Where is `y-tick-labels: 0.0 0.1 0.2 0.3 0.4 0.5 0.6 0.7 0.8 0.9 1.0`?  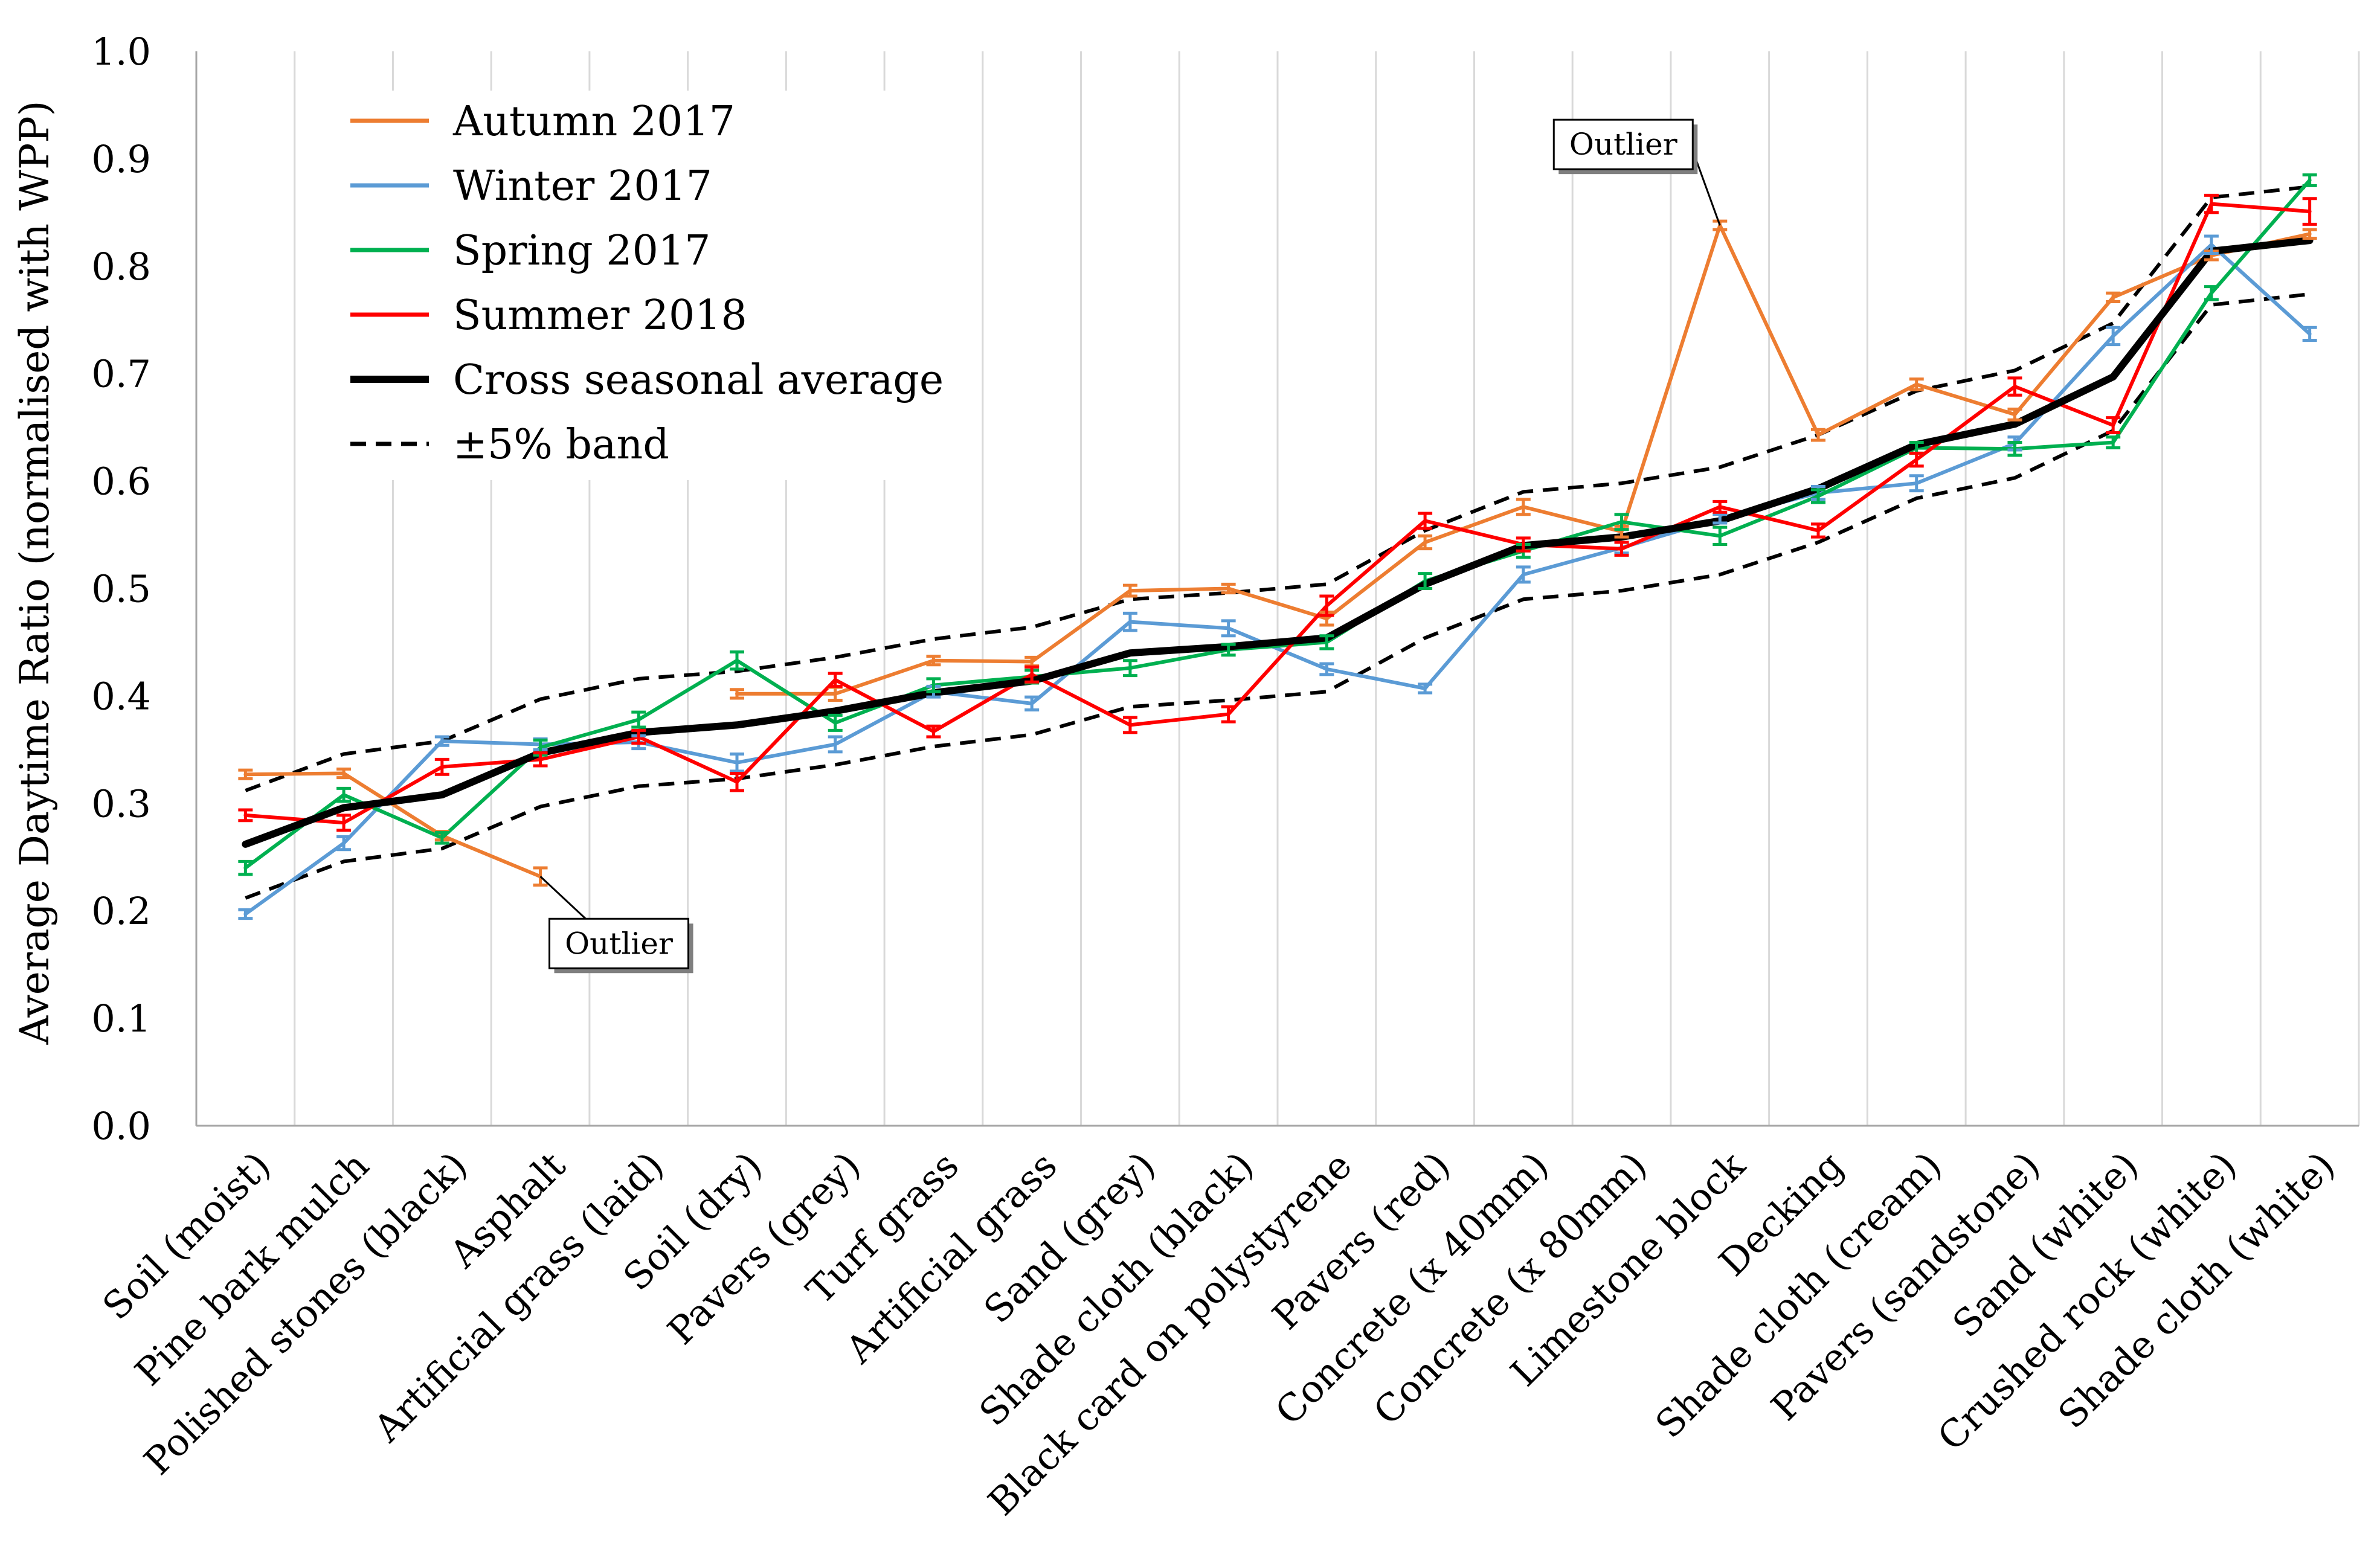
y-tick-labels: 0.0 0.1 0.2 0.3 0.4 0.5 0.6 0.7 0.8 0.9 1.0 is located at coordinates (121, 589).